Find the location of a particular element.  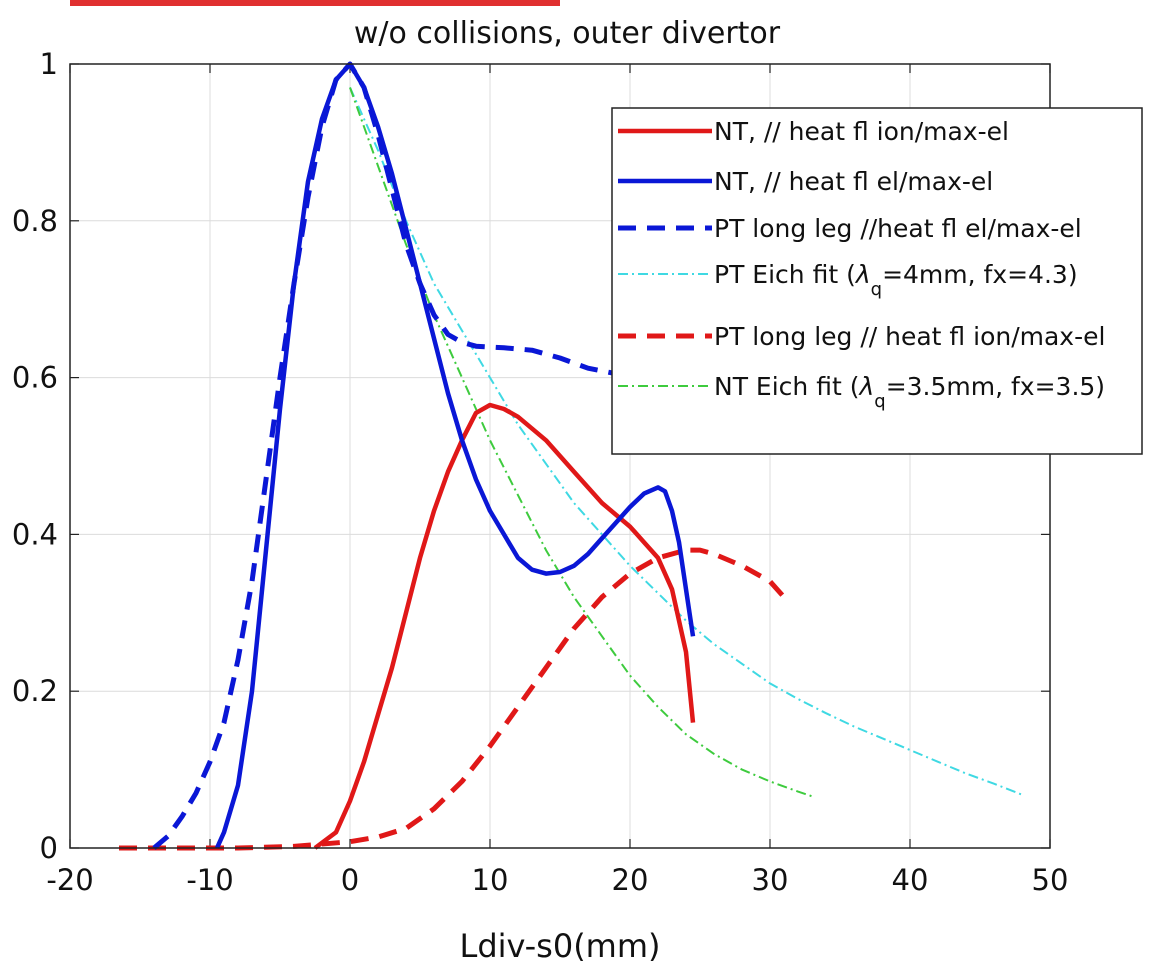

chart-title: w/o collisions, outer divertor is located at coordinates (567, 33).